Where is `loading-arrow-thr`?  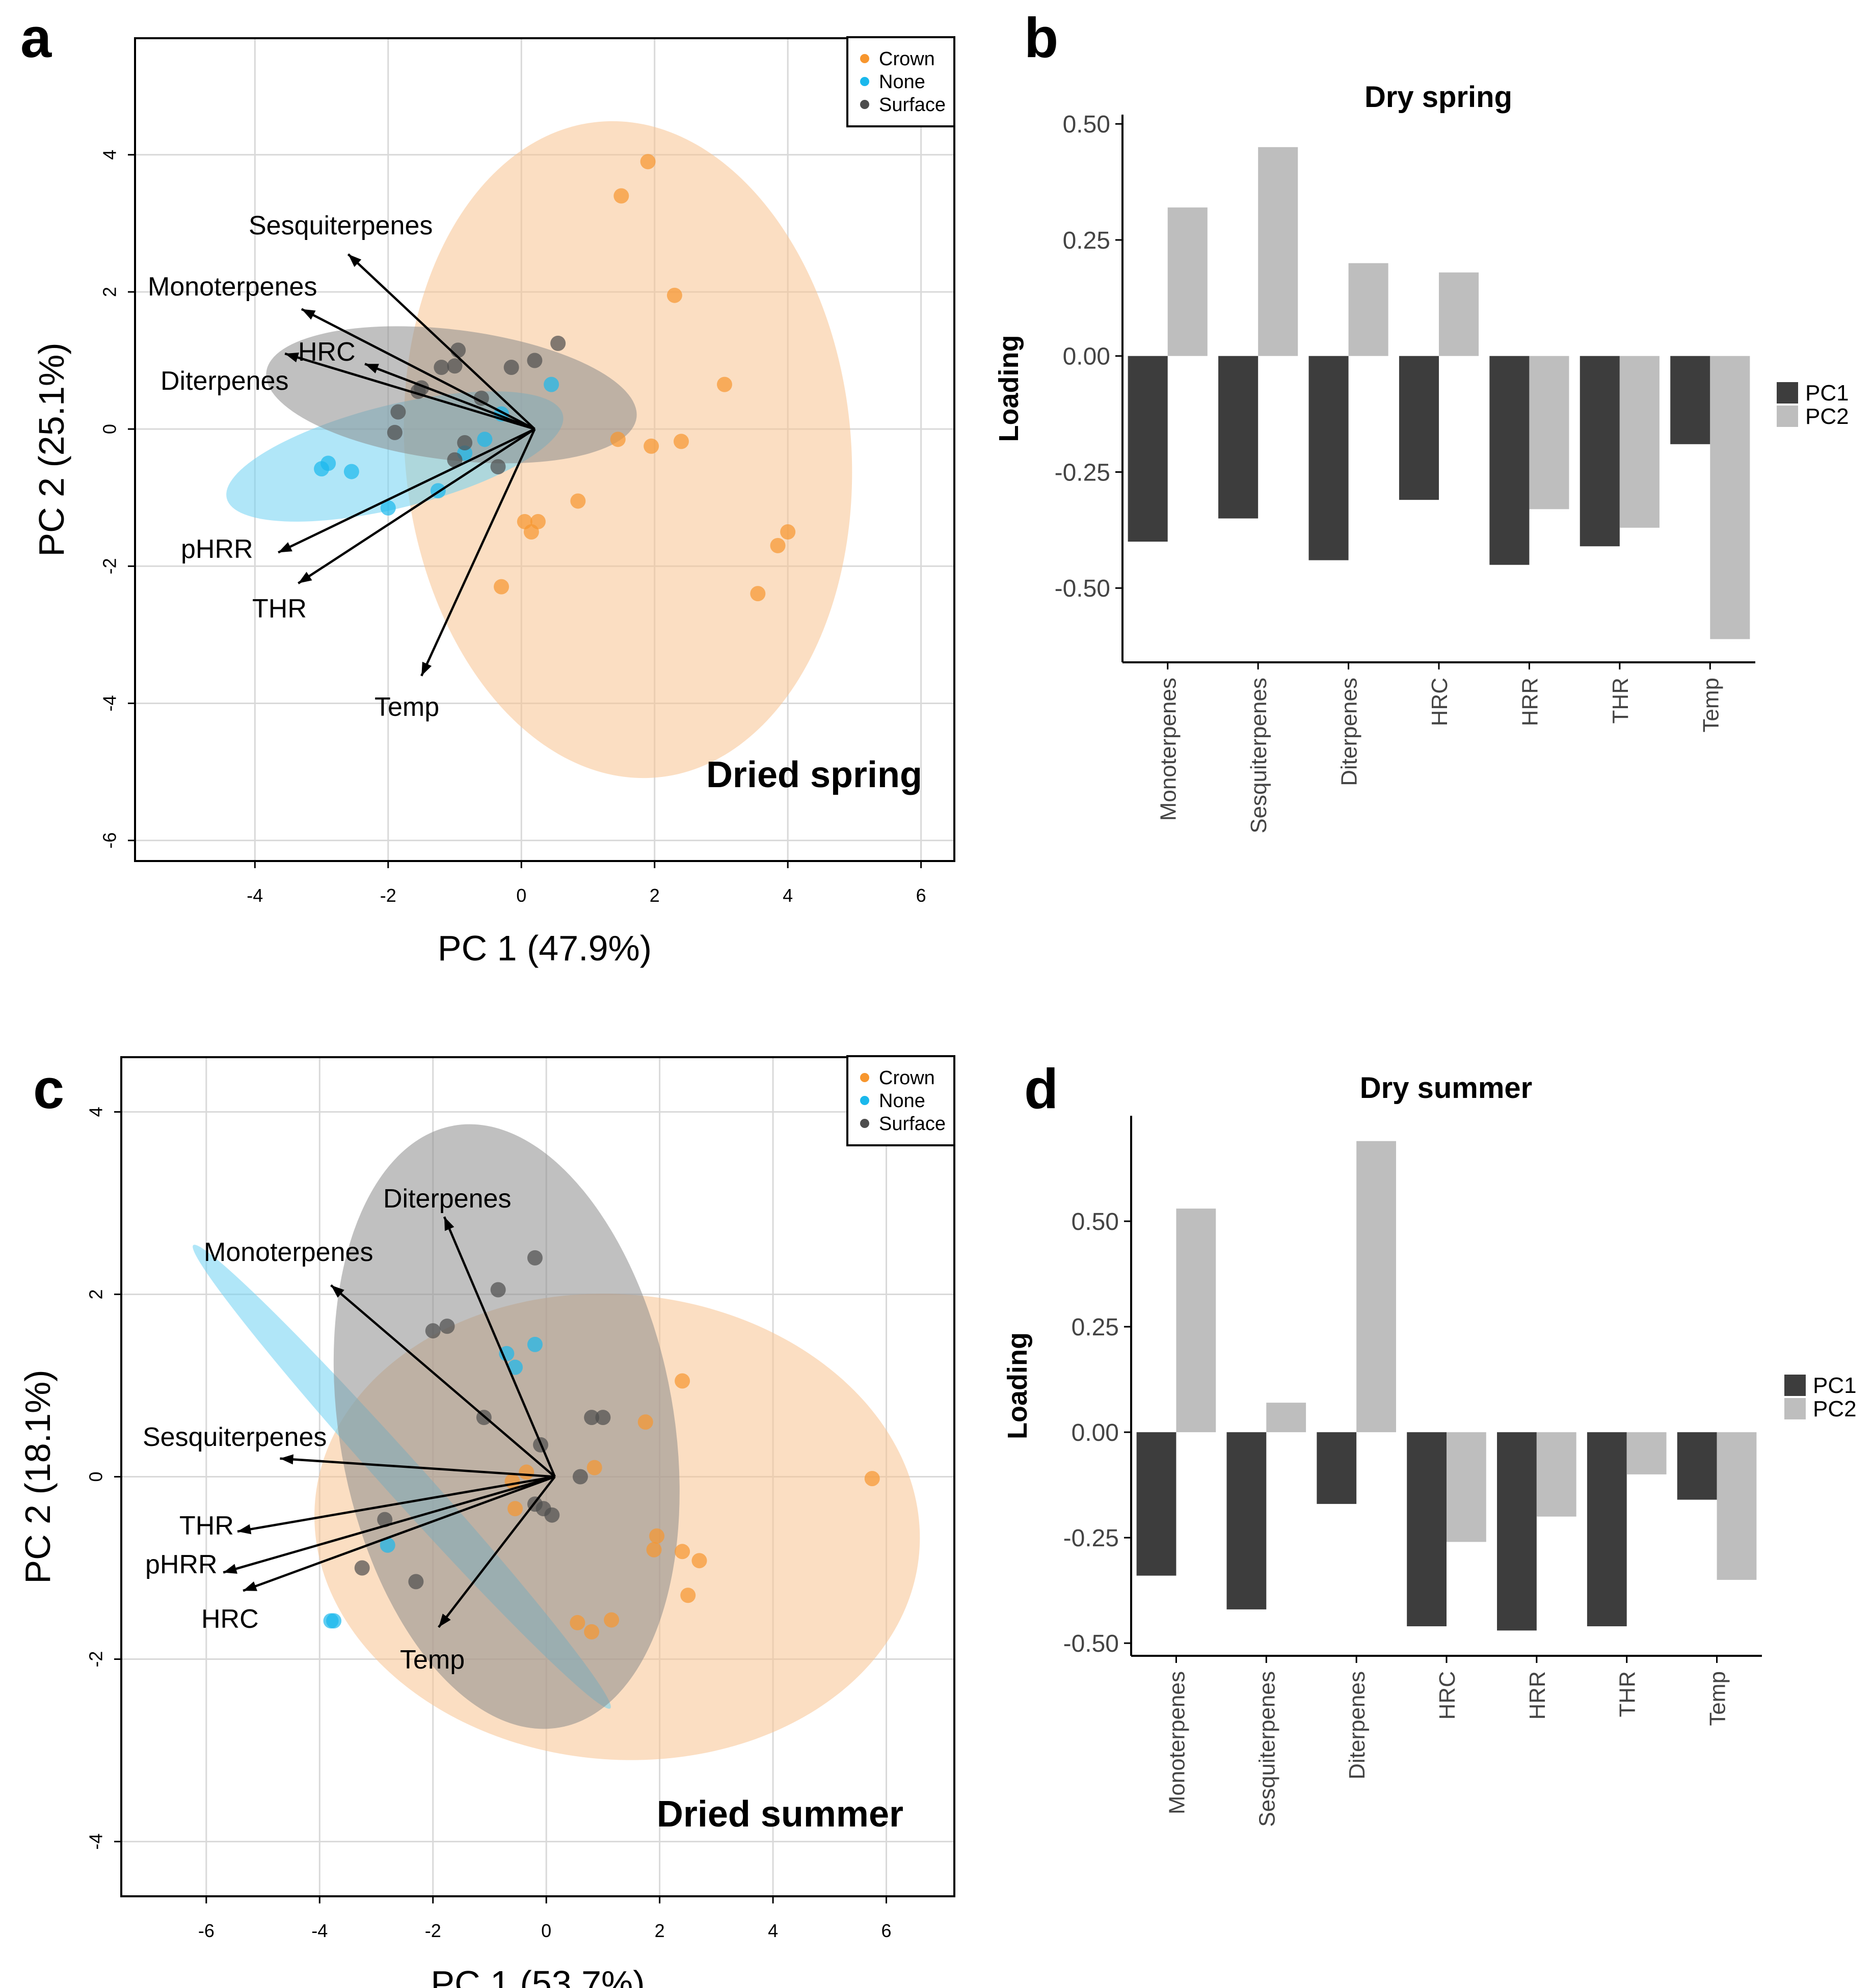 loading-arrow-thr is located at coordinates (417, 506).